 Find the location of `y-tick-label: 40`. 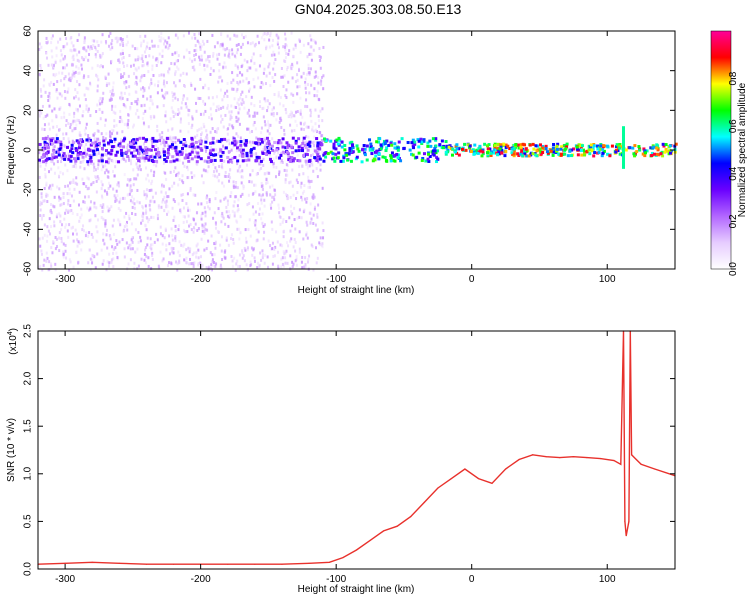

y-tick-label: 40 is located at coordinates (28, 71).